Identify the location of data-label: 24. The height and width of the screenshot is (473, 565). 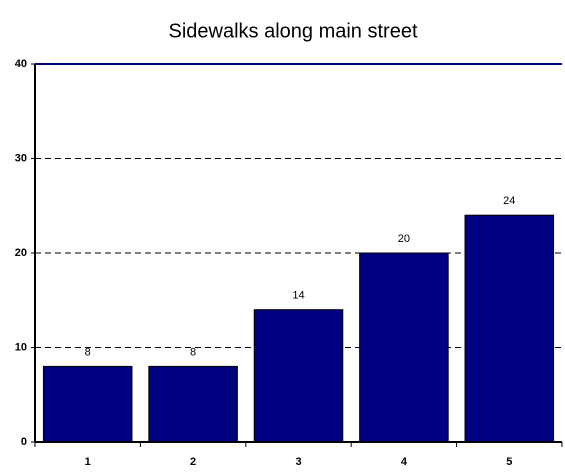
(509, 201).